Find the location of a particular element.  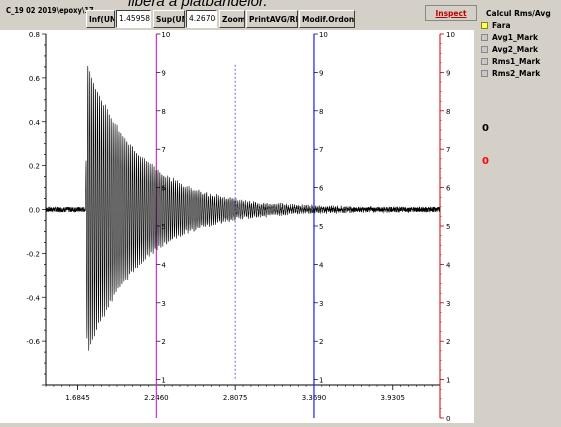

inspect-button: Inspect is located at coordinates (451, 13).